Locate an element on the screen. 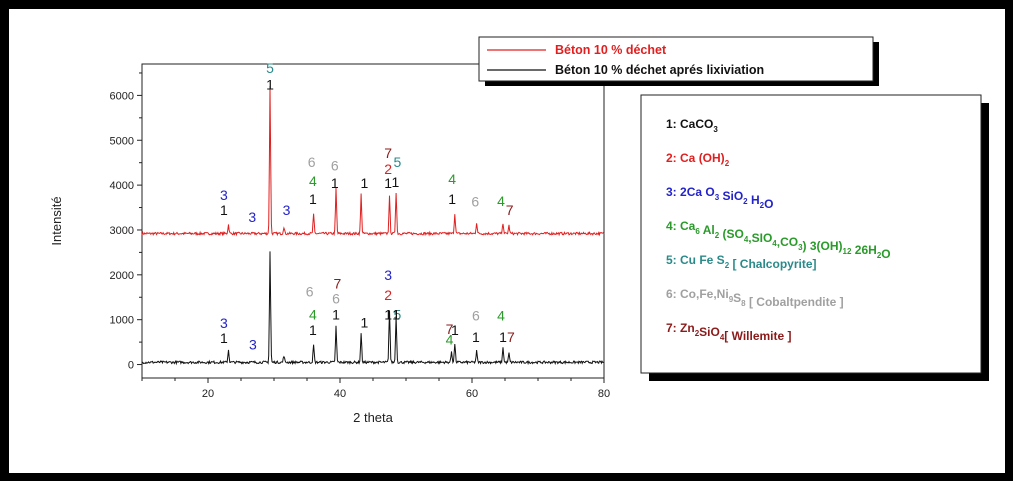 Image resolution: width=1013 pixels, height=481 pixels. y-tick-label: 0 is located at coordinates (131, 366).